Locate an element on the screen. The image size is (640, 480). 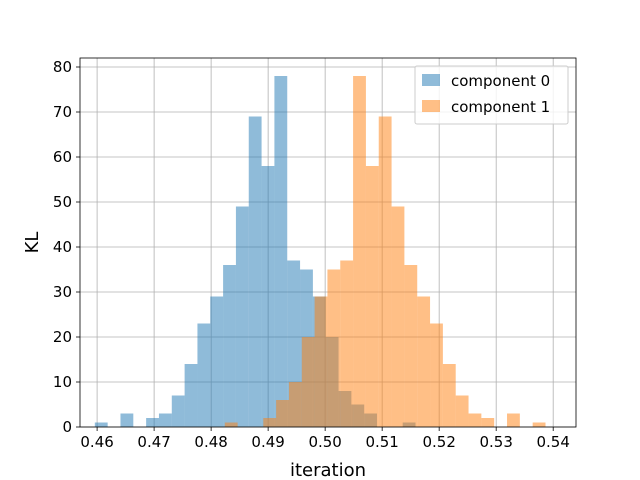
x-tick-label: 0.48 is located at coordinates (210, 442).